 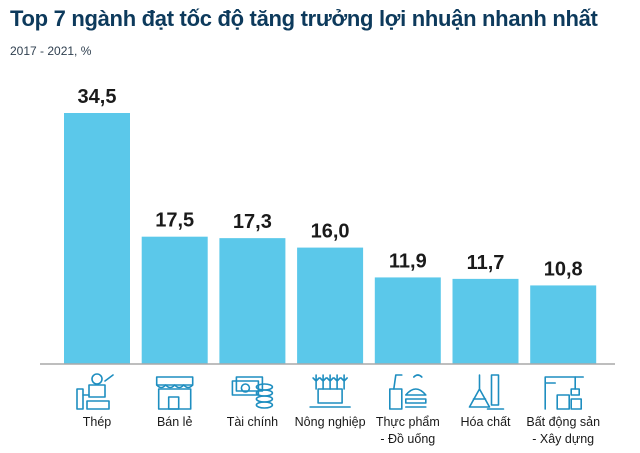 I want to click on storefront-icon, so click(x=174, y=393).